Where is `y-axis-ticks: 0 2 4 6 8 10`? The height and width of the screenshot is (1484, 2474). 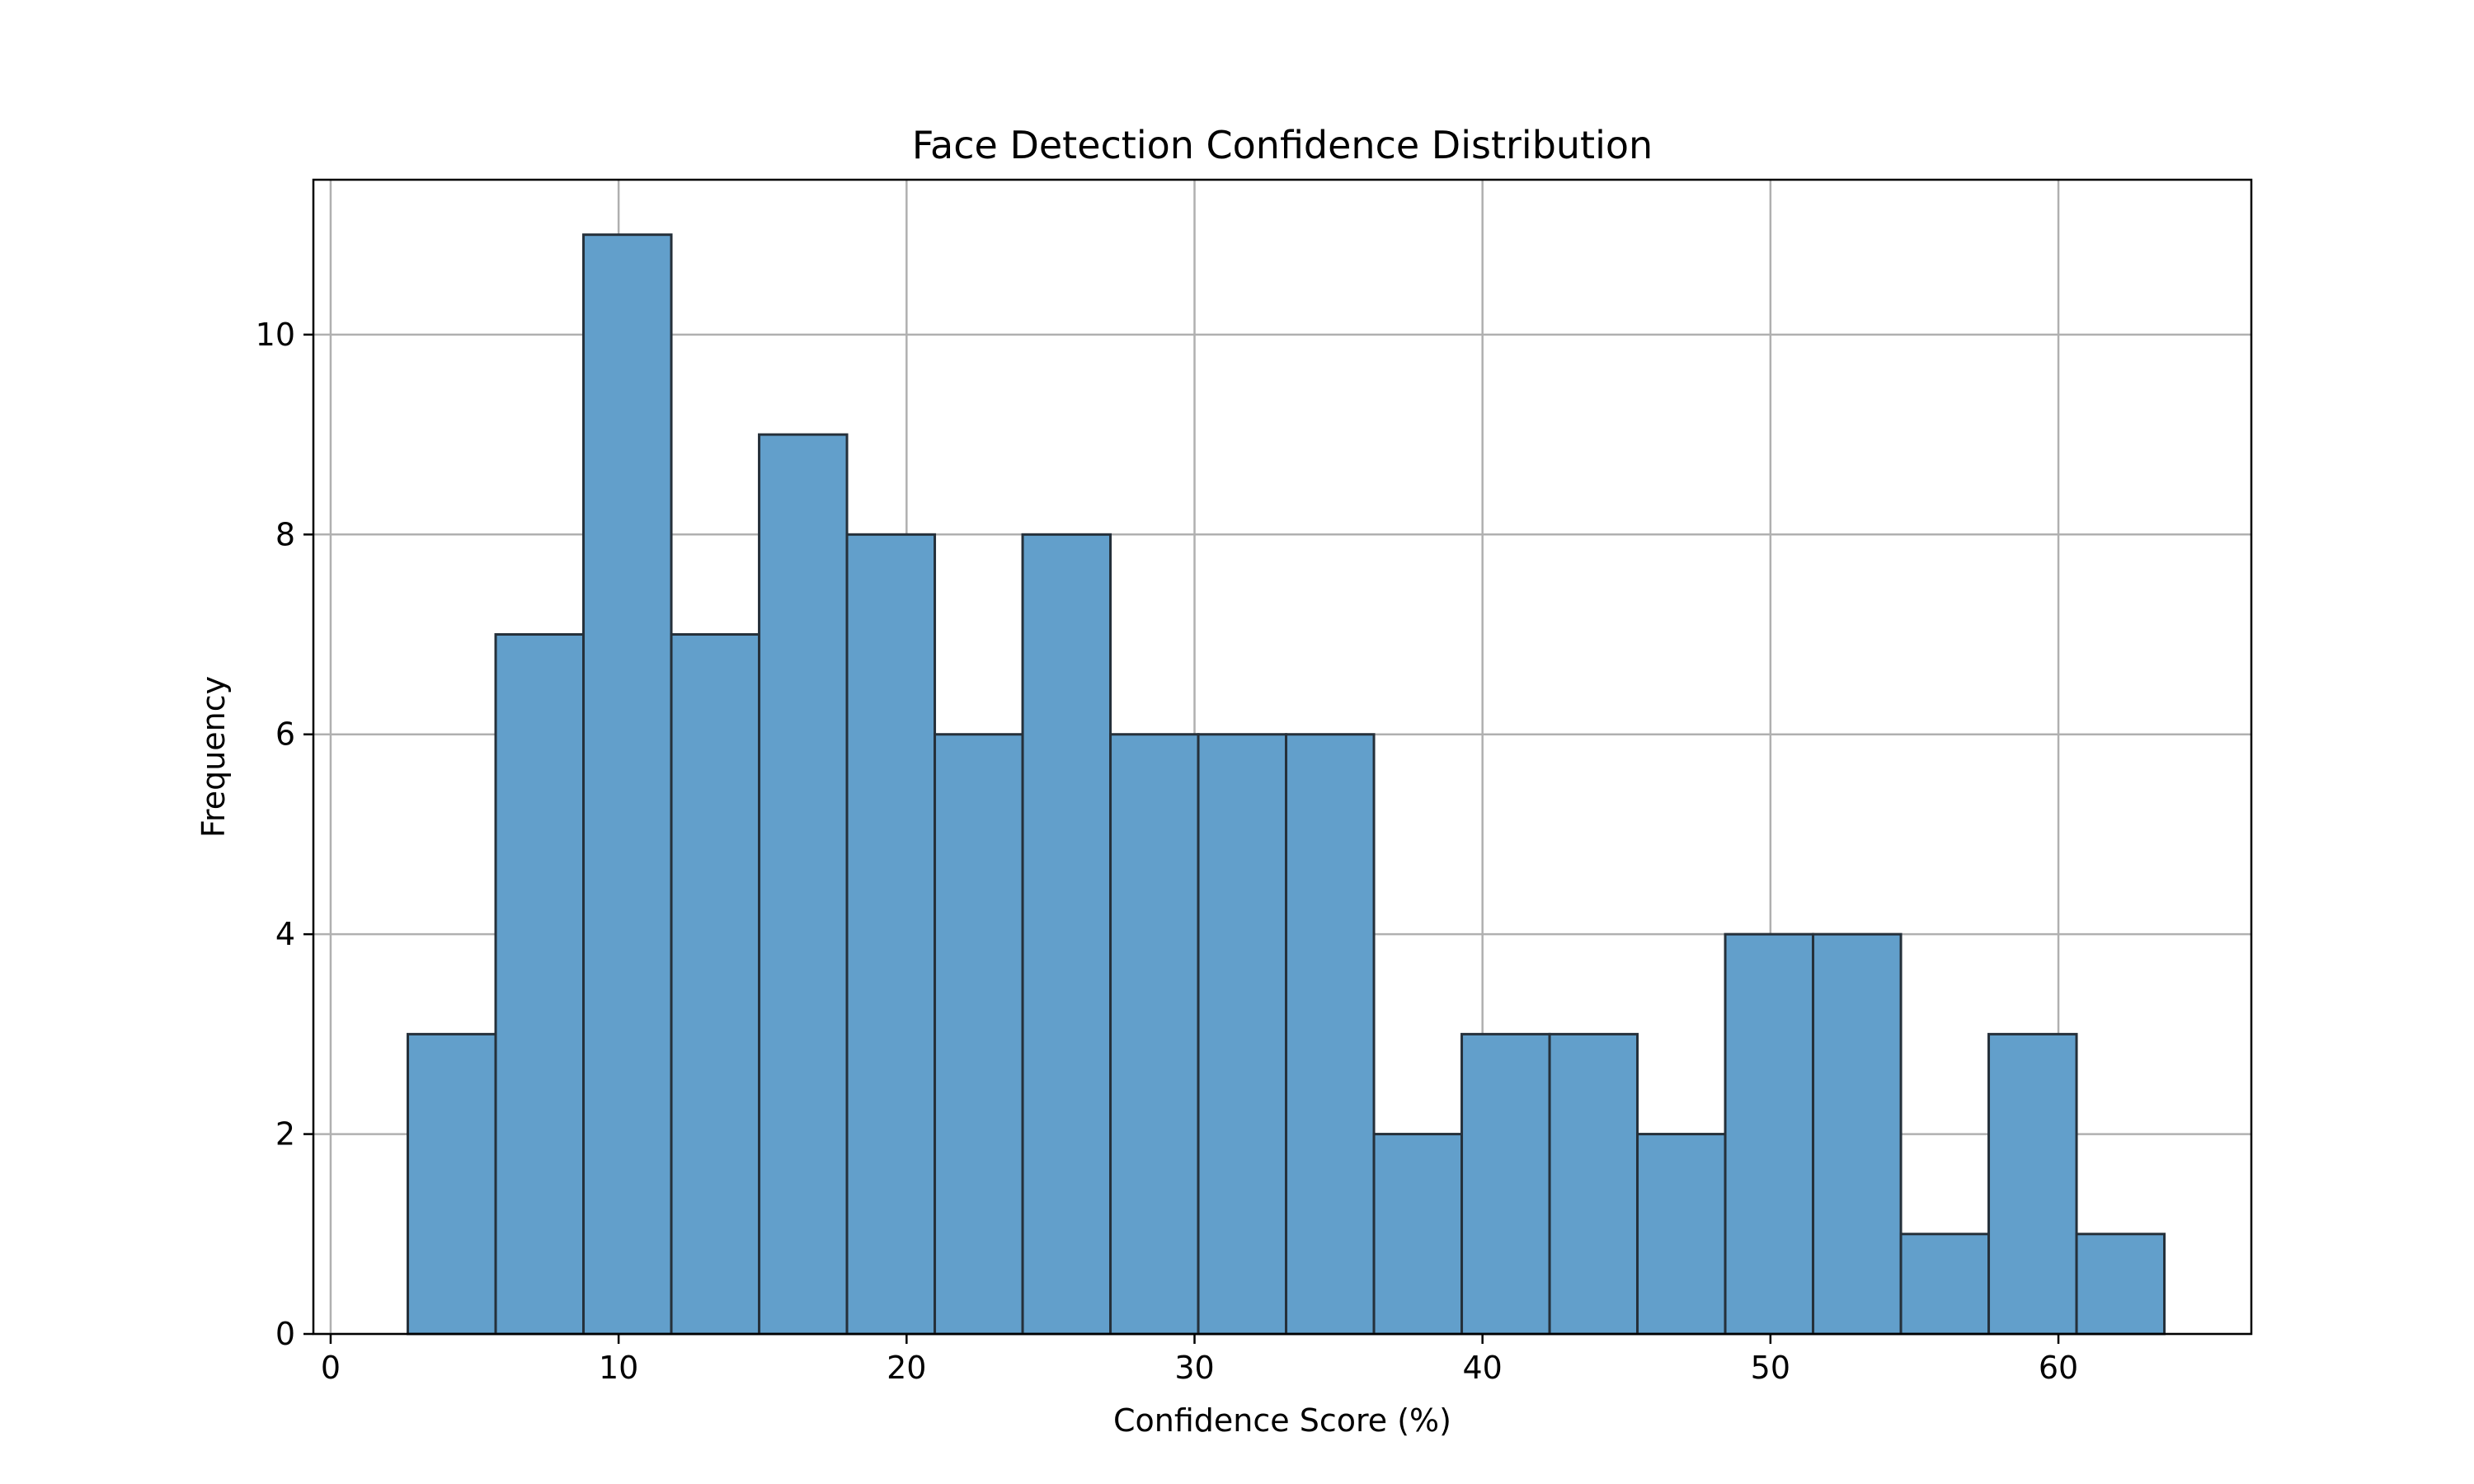
y-axis-ticks: 0 2 4 6 8 10 is located at coordinates (284, 834).